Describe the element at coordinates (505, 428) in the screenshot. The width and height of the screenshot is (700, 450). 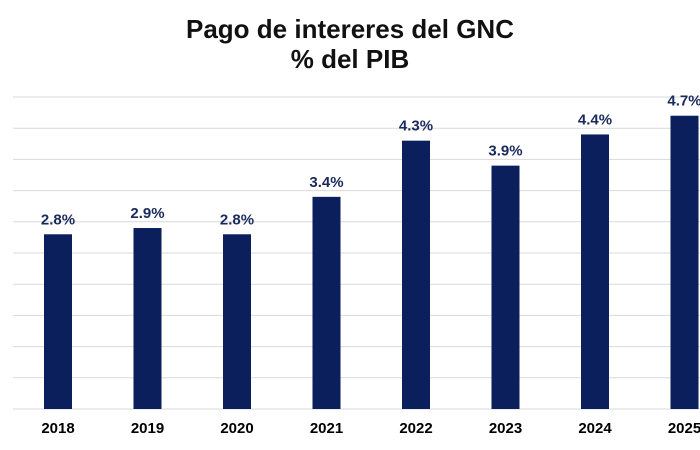
I see `x-tick-label-2023: 2023` at that location.